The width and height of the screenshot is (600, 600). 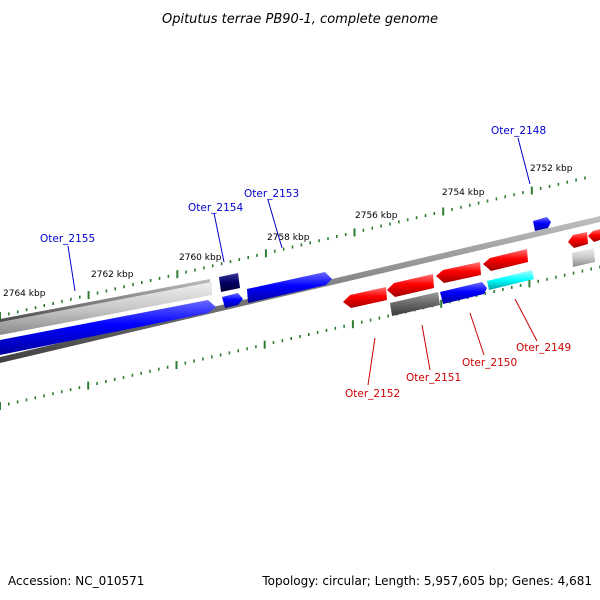 I want to click on gene-label-oter-2150: Oter_2150, so click(x=489, y=363).